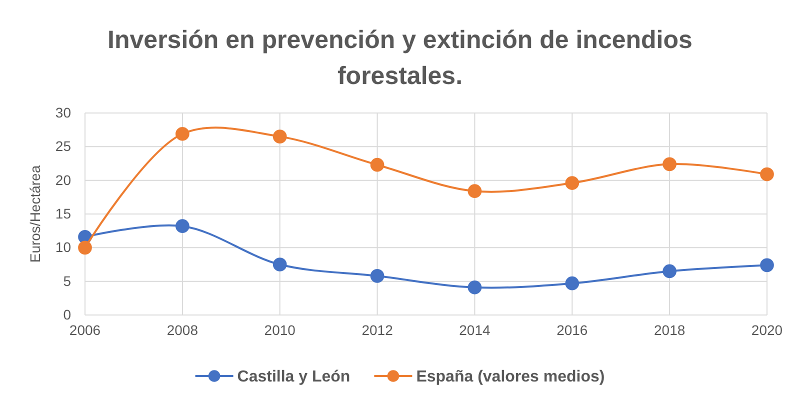 This screenshot has height=408, width=800. I want to click on y-tick-label: 10, so click(63, 247).